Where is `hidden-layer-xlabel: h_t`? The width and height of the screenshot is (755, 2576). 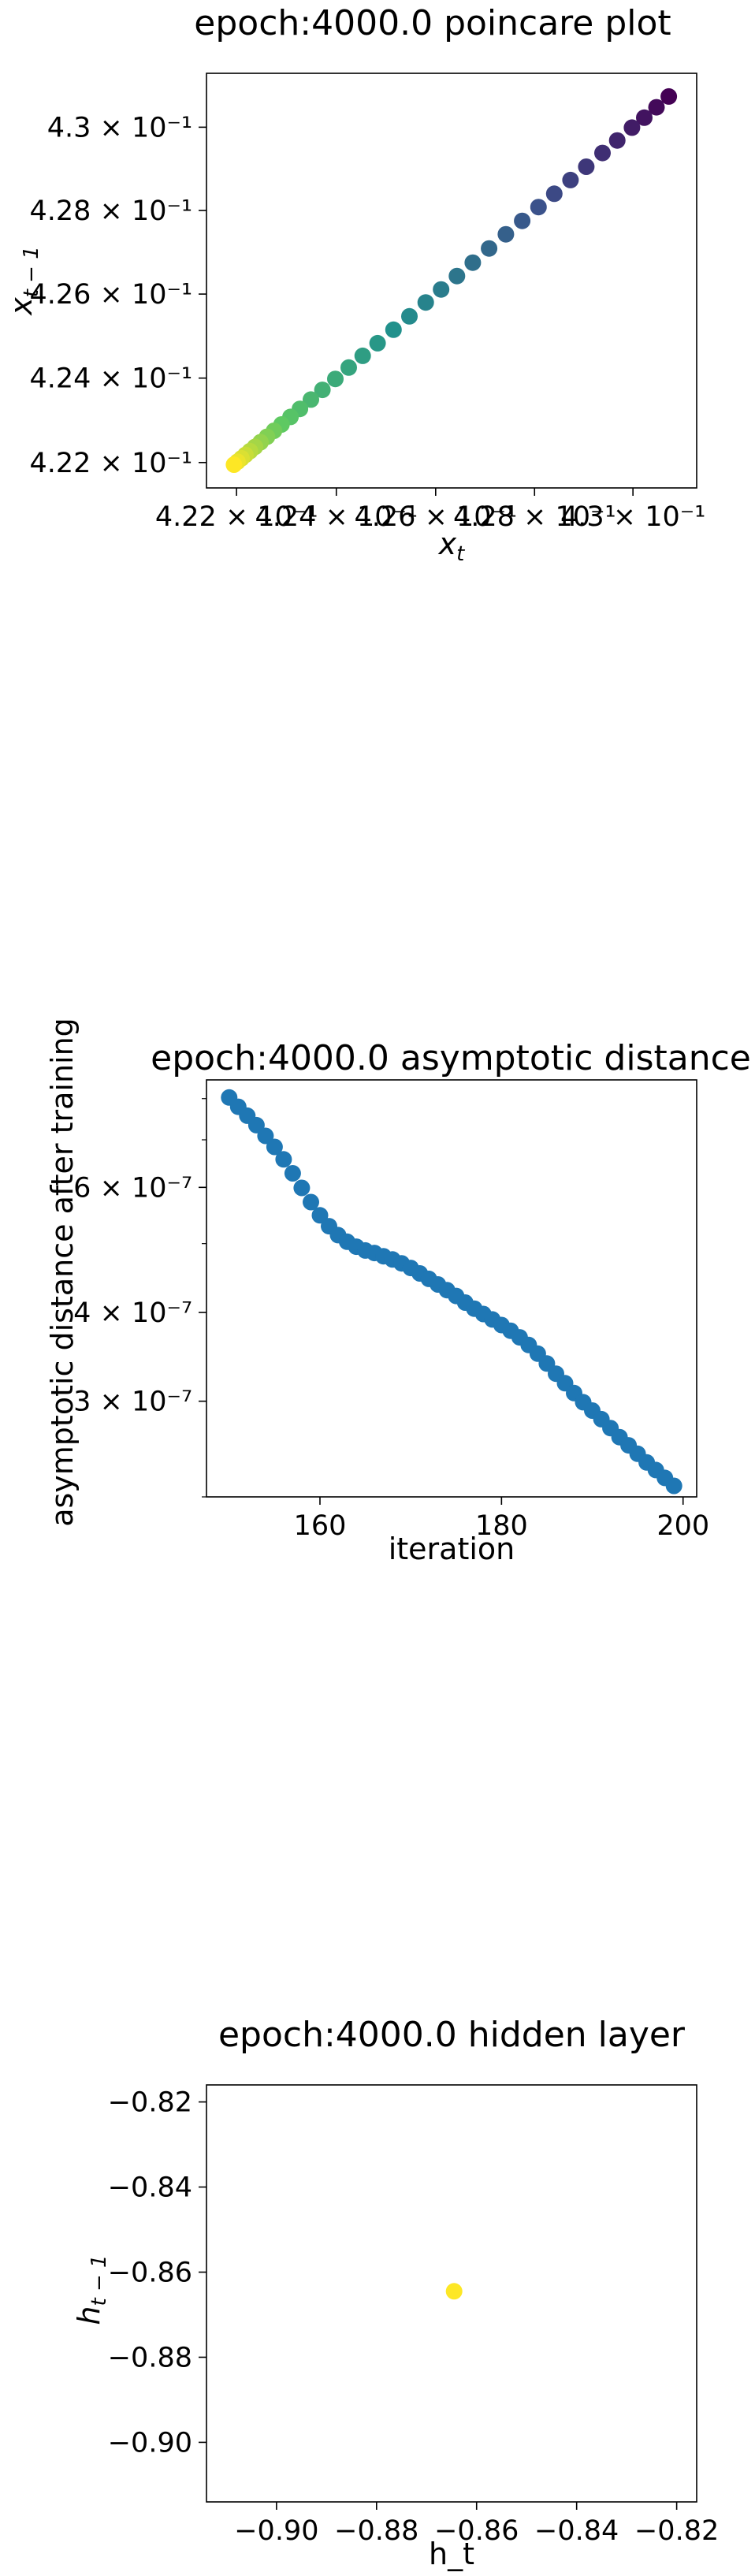 hidden-layer-xlabel: h_t is located at coordinates (451, 2554).